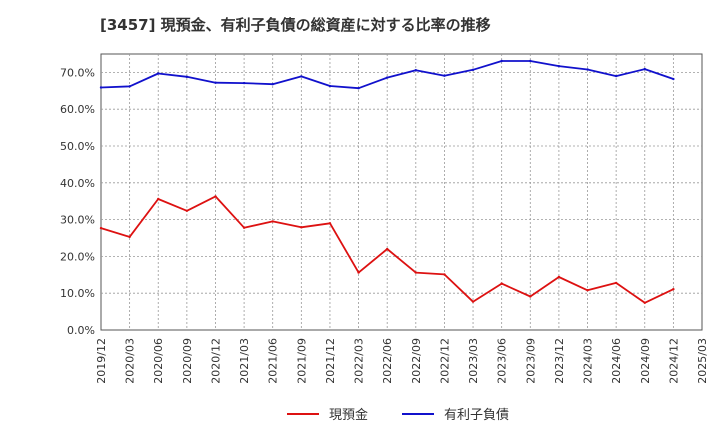 The width and height of the screenshot is (720, 440). Describe the element at coordinates (215, 361) in the screenshot. I see `x-tick-label: 2020/12` at that location.